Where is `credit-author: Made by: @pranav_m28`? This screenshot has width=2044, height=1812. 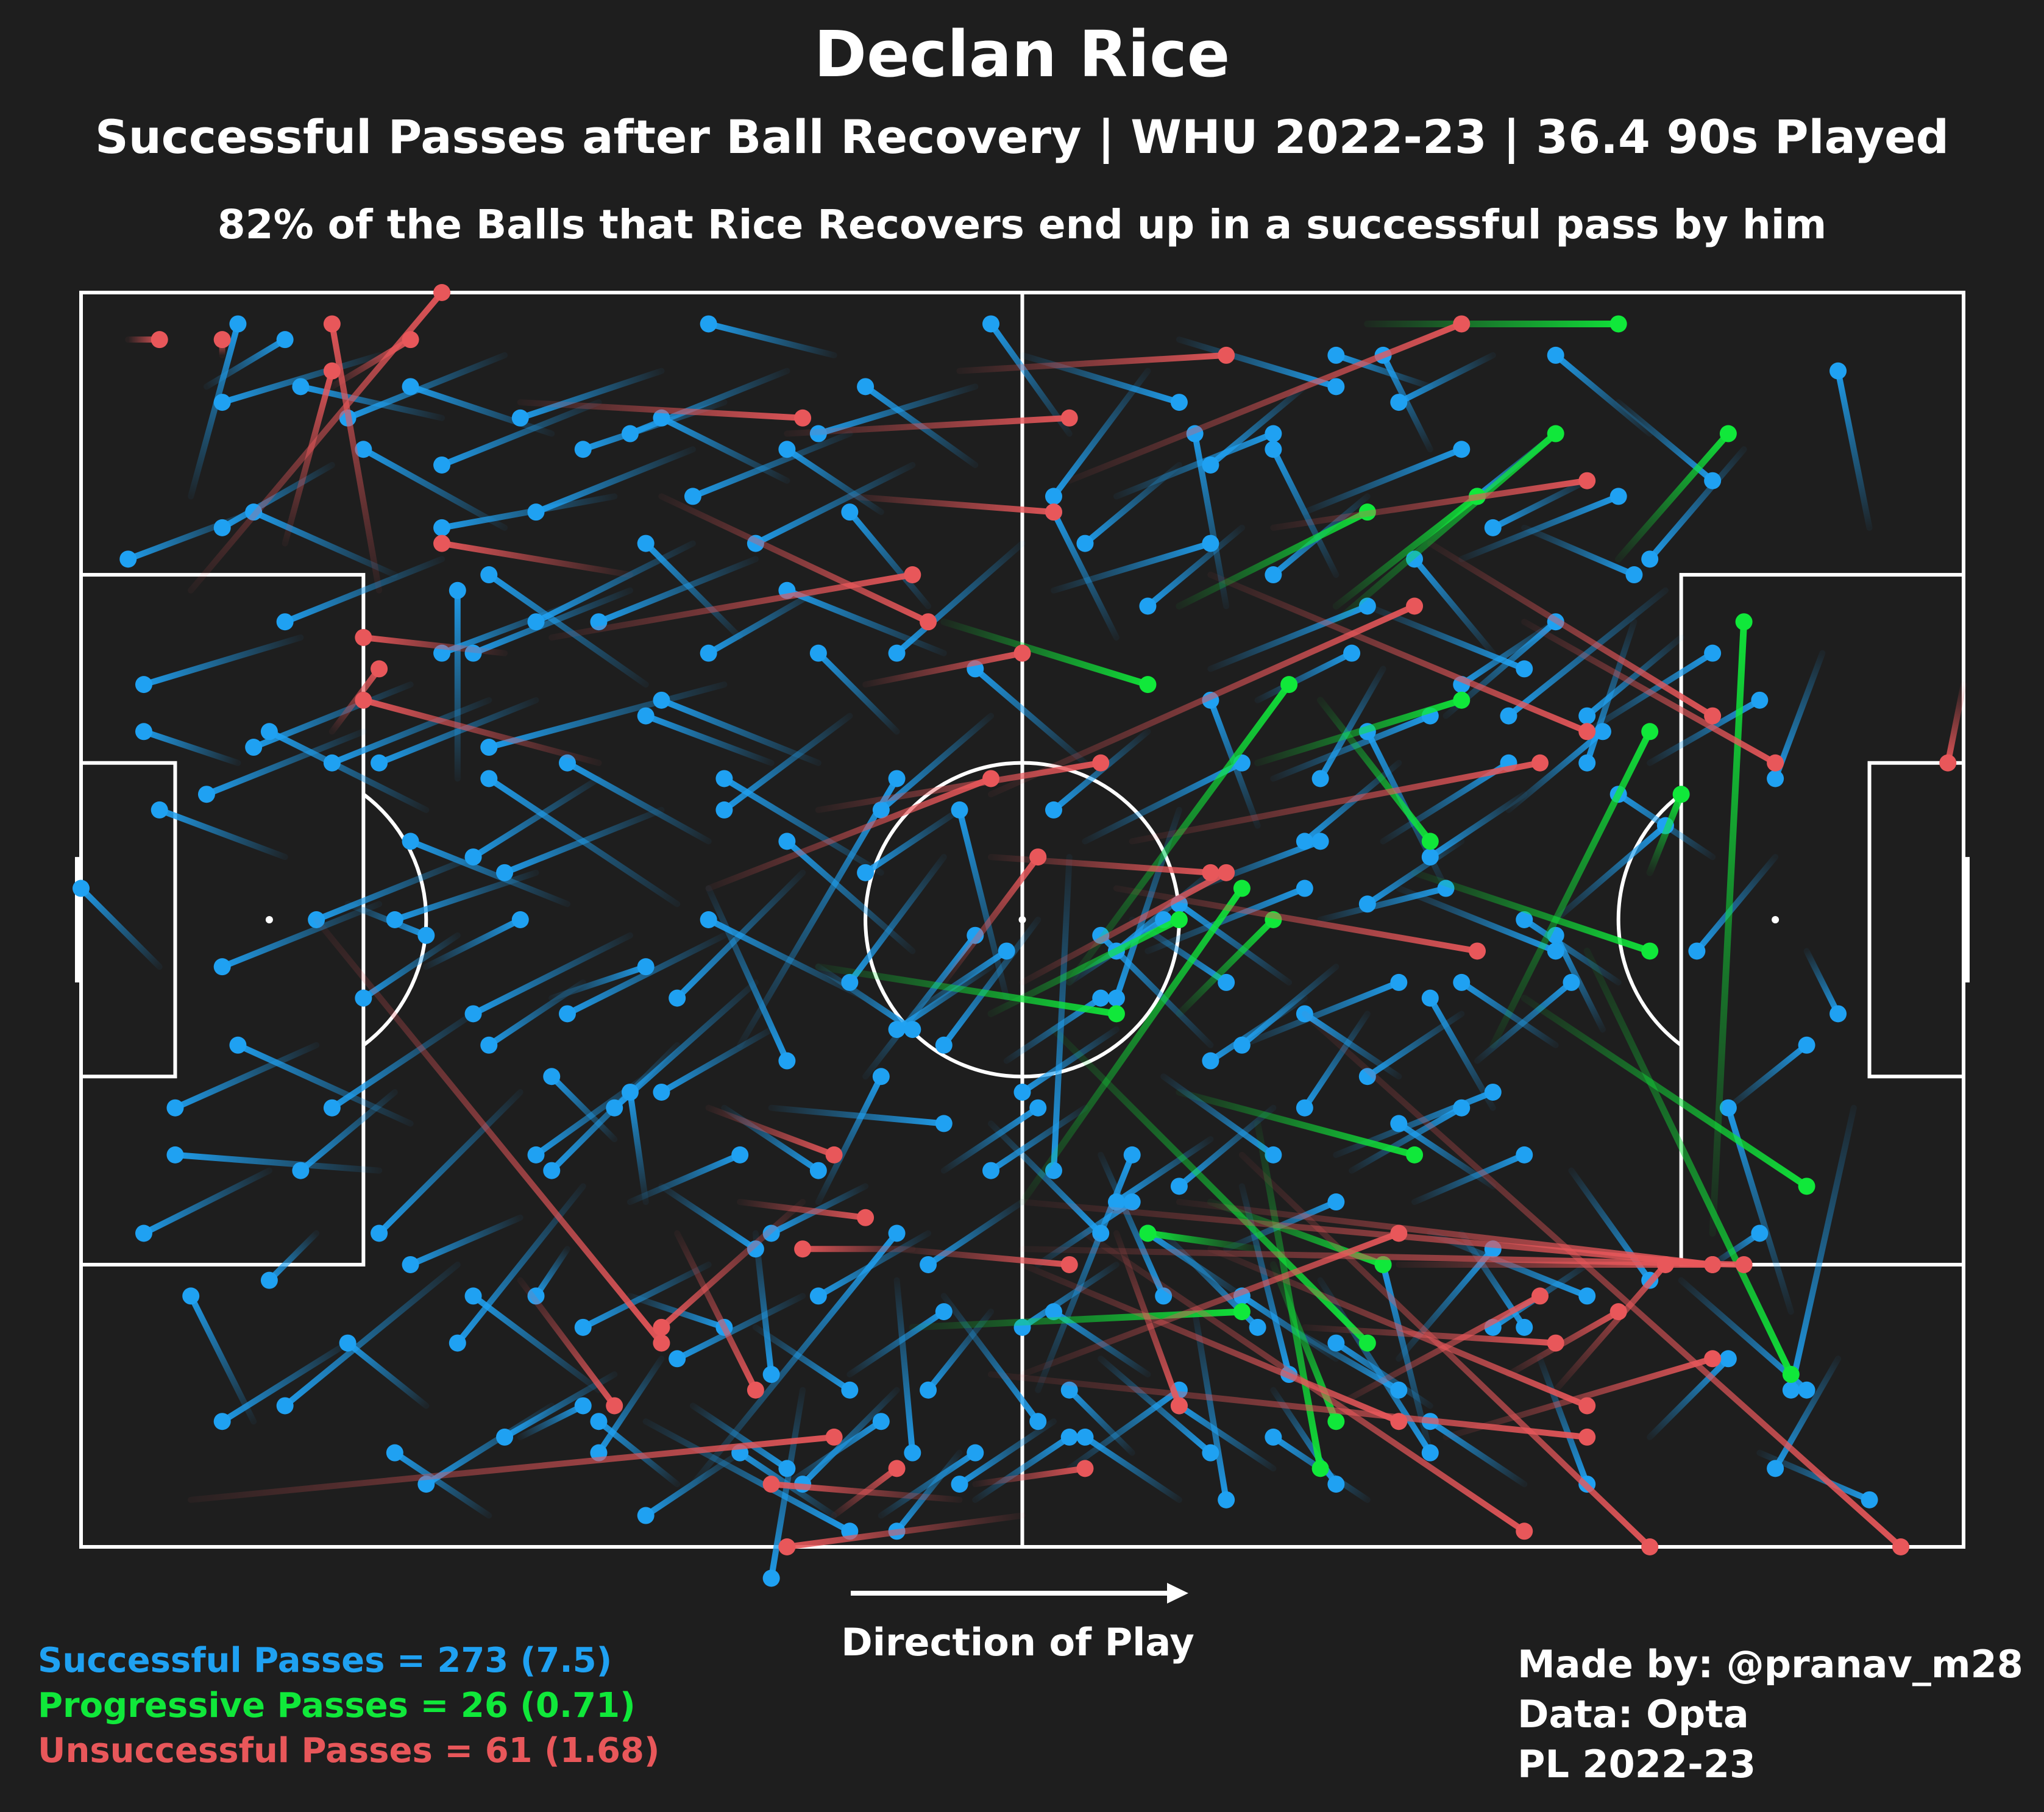
credit-author: Made by: @pranav_m28 is located at coordinates (1770, 1664).